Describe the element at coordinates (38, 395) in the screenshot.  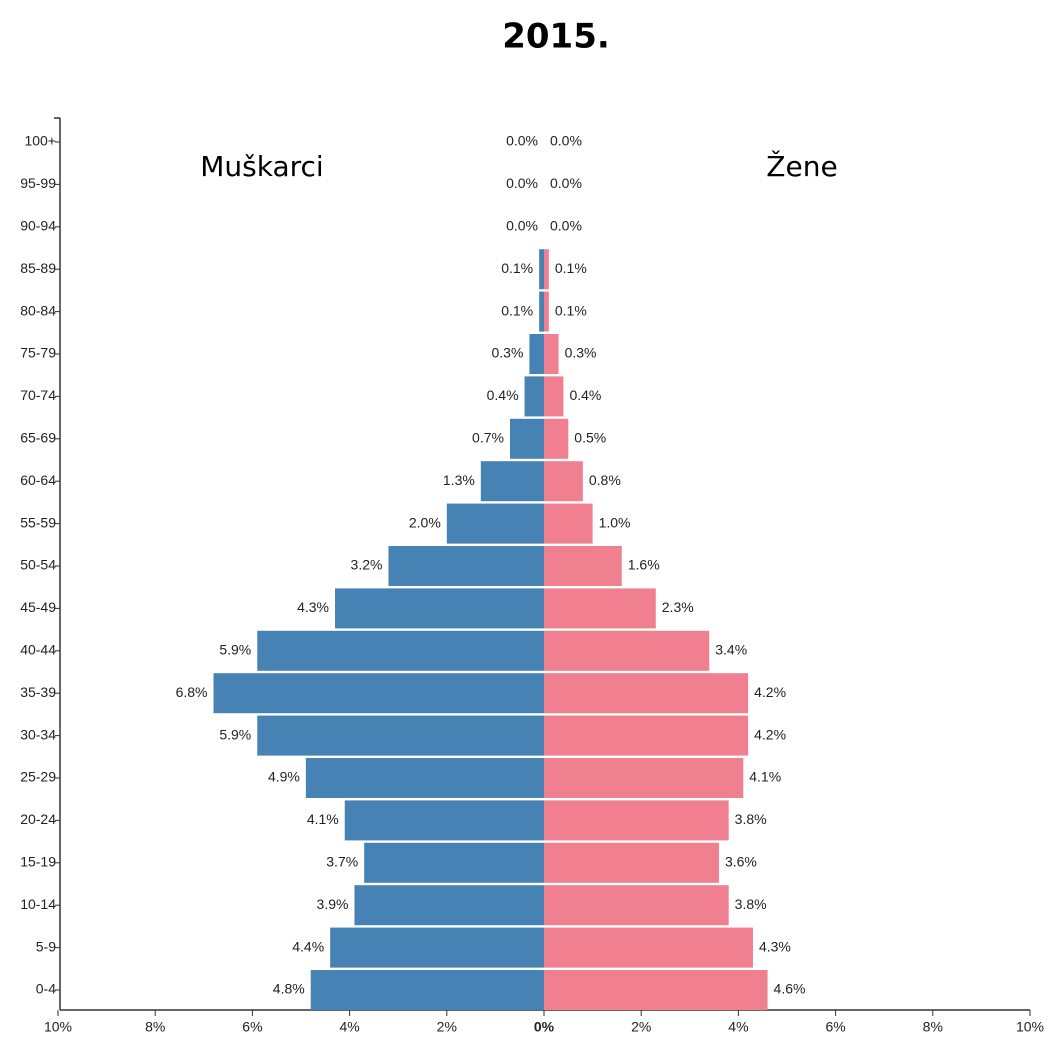
I see `y-tick-label: 70-74` at that location.